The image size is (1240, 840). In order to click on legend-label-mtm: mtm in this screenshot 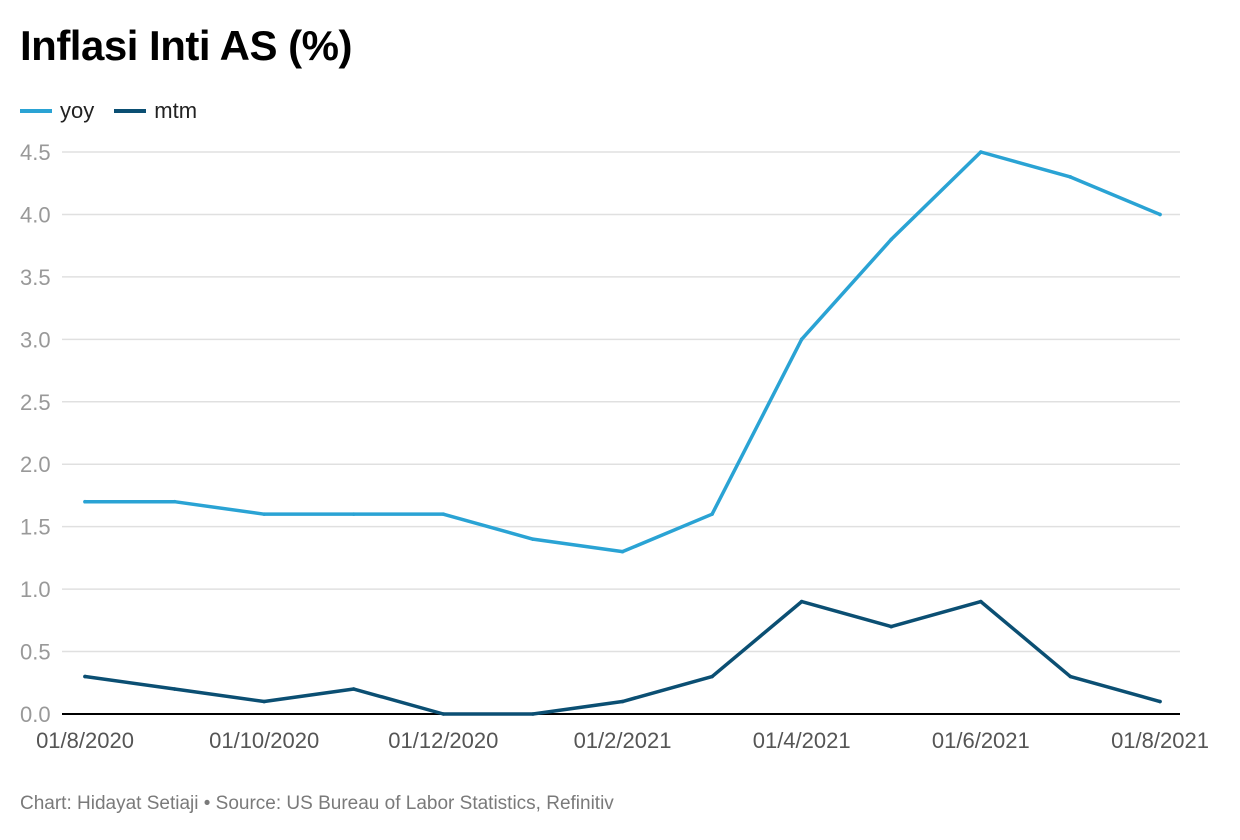, I will do `click(176, 110)`.